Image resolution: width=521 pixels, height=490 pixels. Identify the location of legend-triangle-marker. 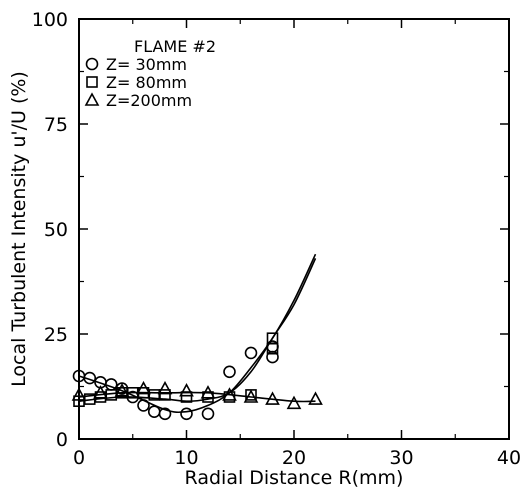
(92, 99).